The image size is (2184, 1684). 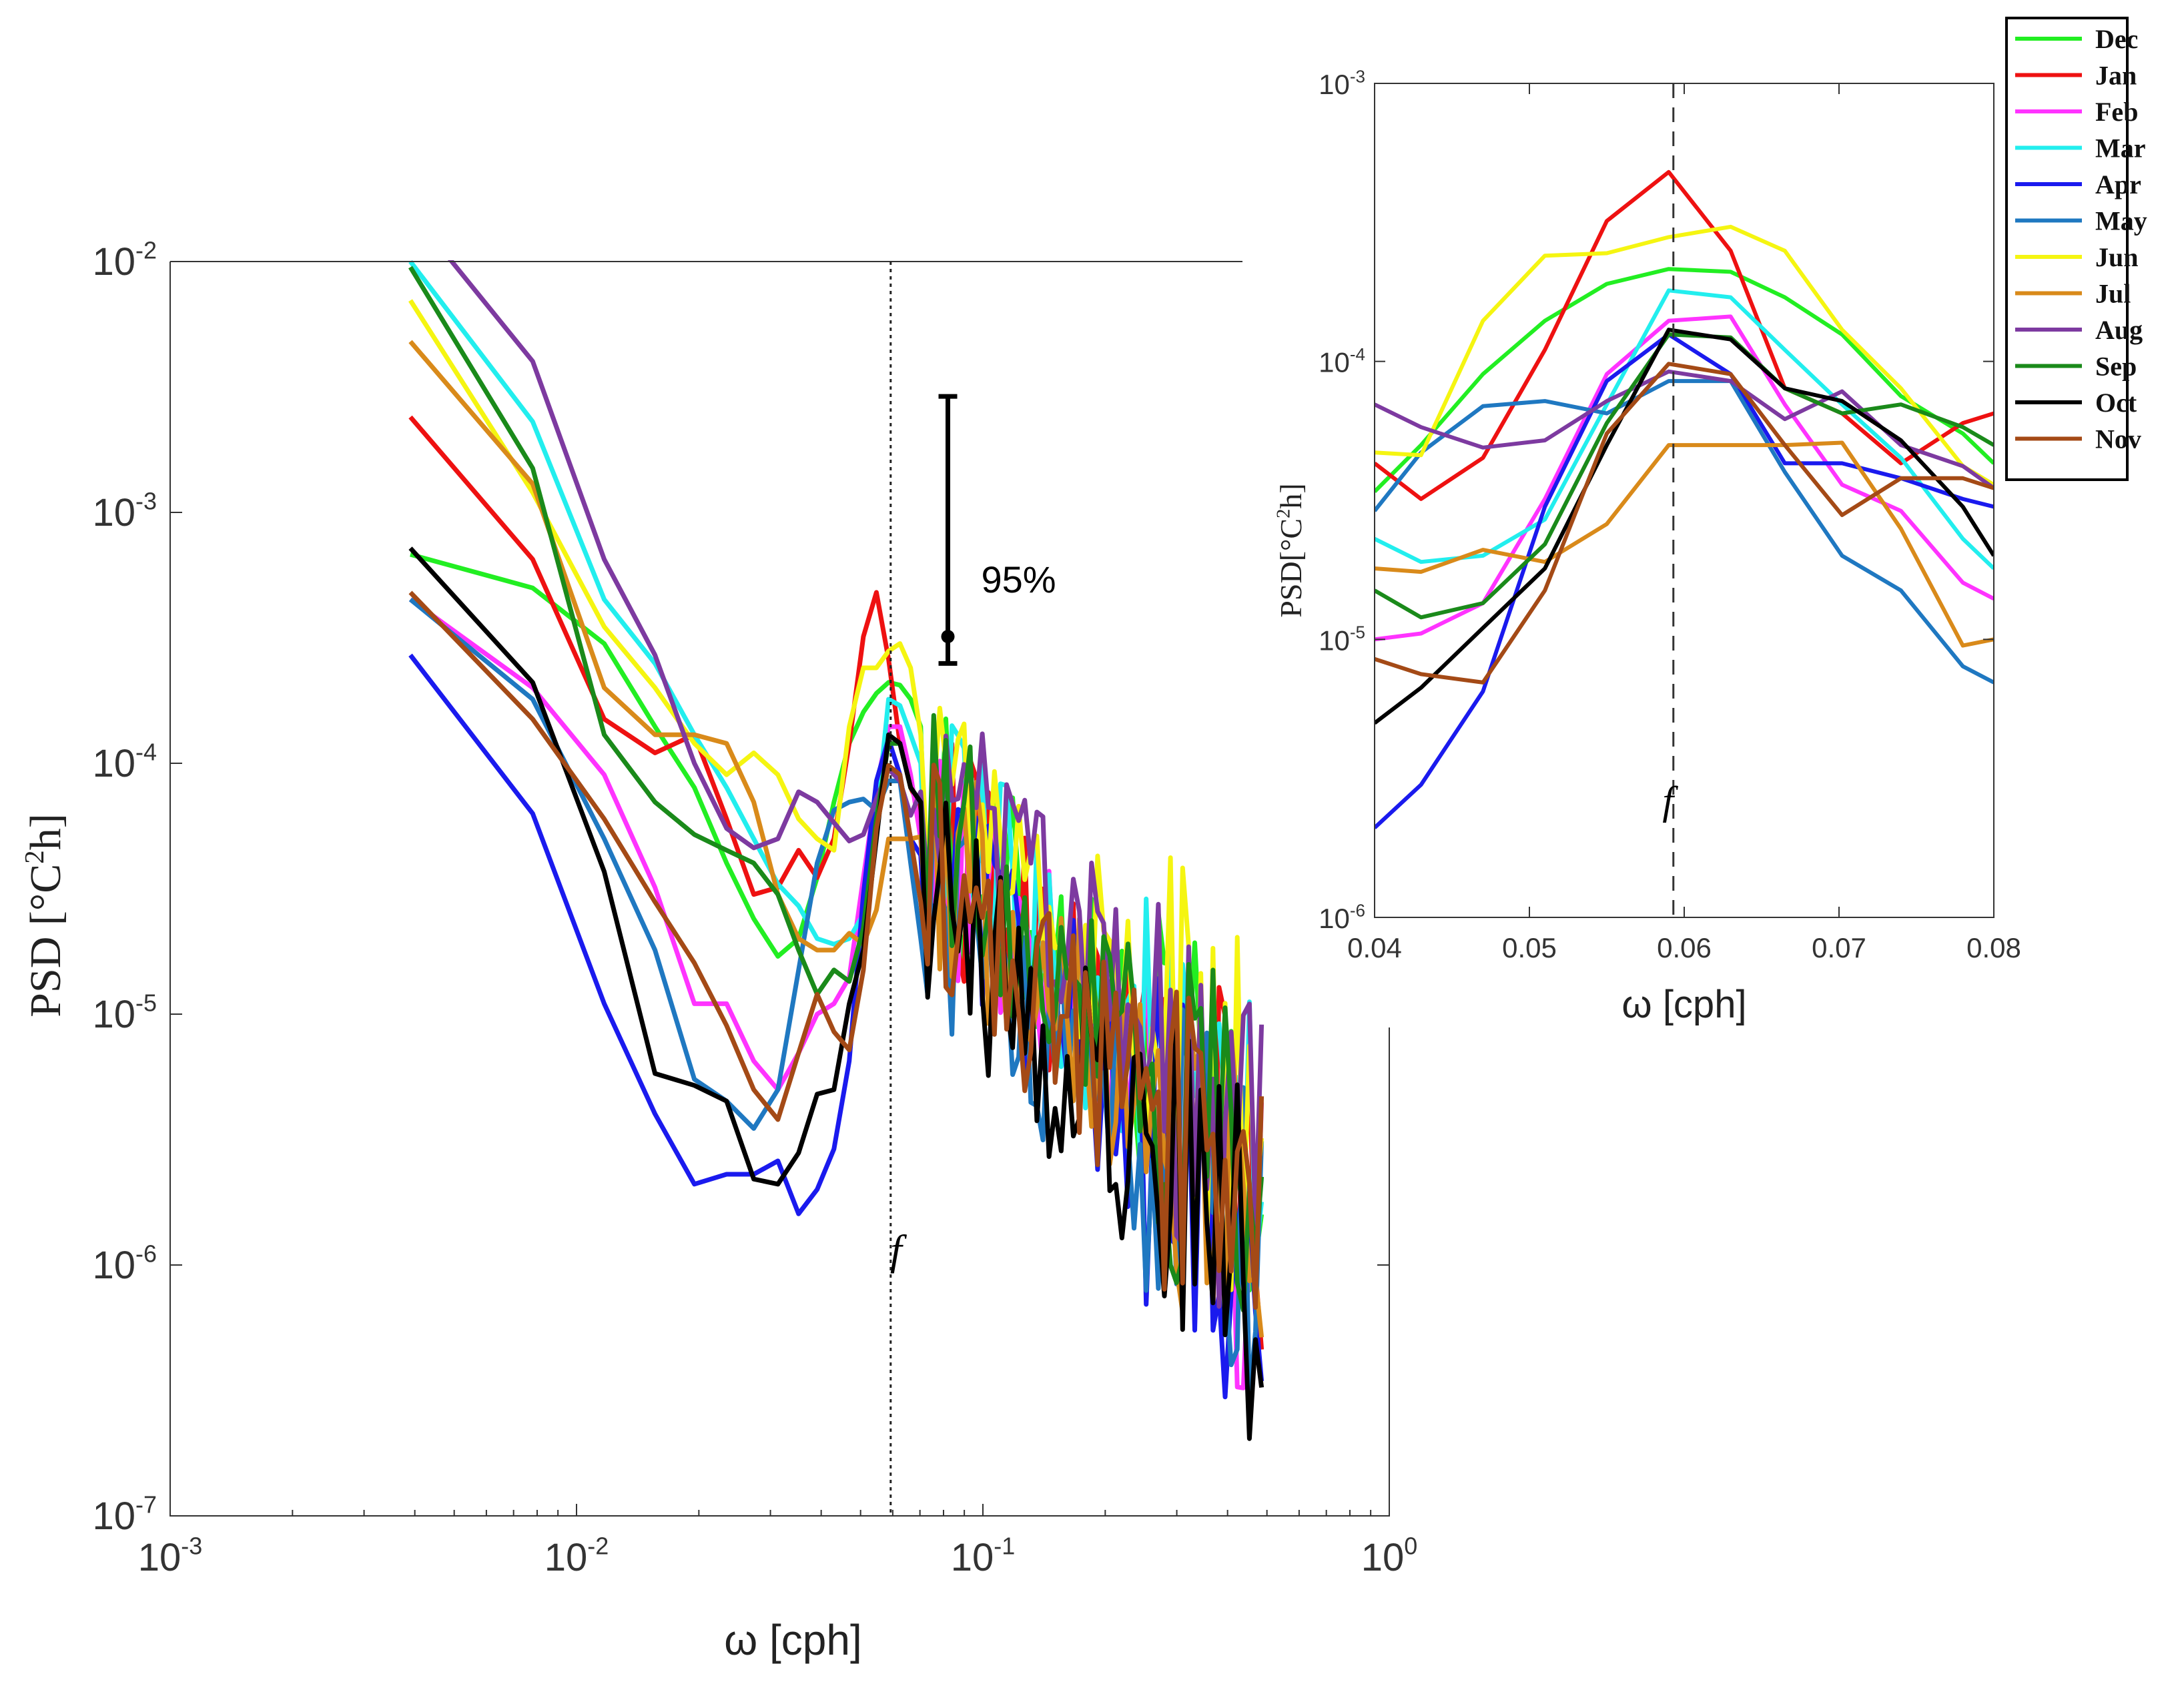 What do you see at coordinates (1993, 947) in the screenshot?
I see `inset-x-tick-label: 0.08` at bounding box center [1993, 947].